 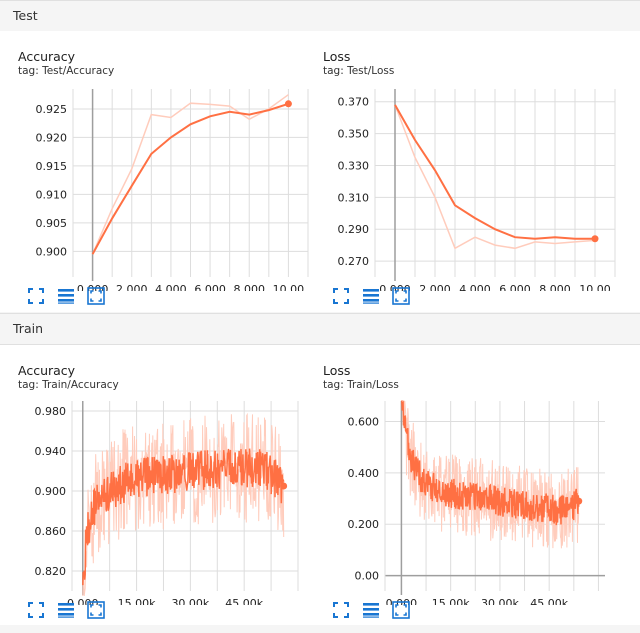 I want to click on y-tick-label: 0.200, so click(x=364, y=524).